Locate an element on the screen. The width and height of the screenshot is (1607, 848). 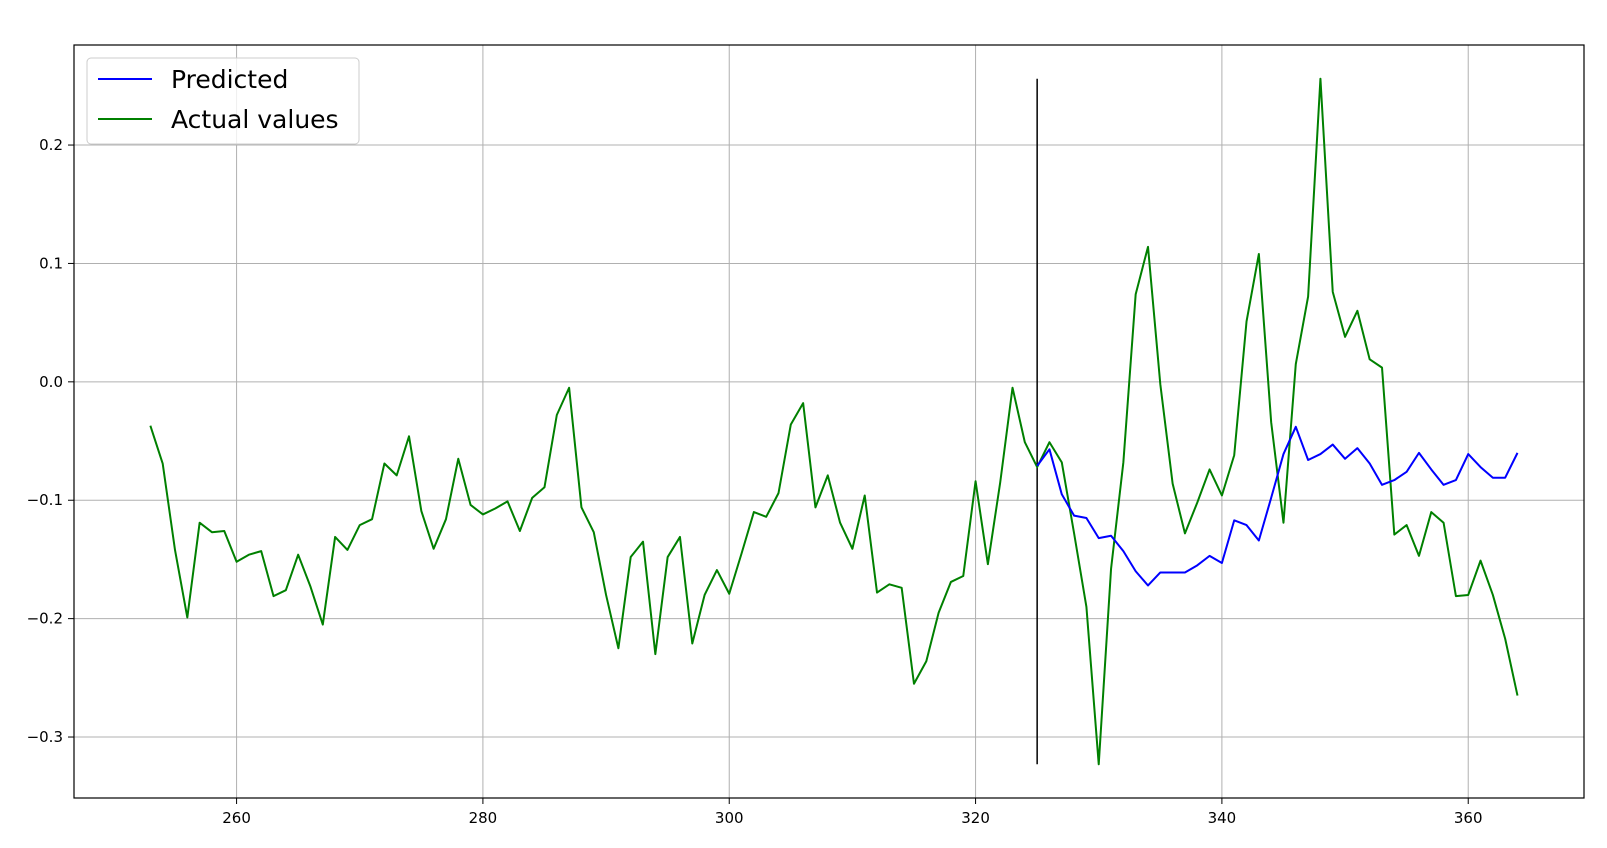
y-tick-label: −0.3 is located at coordinates (45, 737).